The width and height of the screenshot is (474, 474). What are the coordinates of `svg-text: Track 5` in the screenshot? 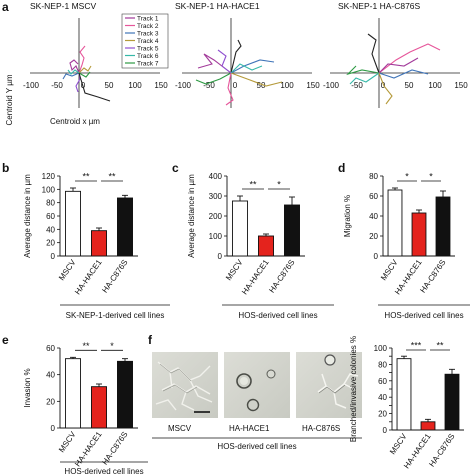 It's located at (148, 49).